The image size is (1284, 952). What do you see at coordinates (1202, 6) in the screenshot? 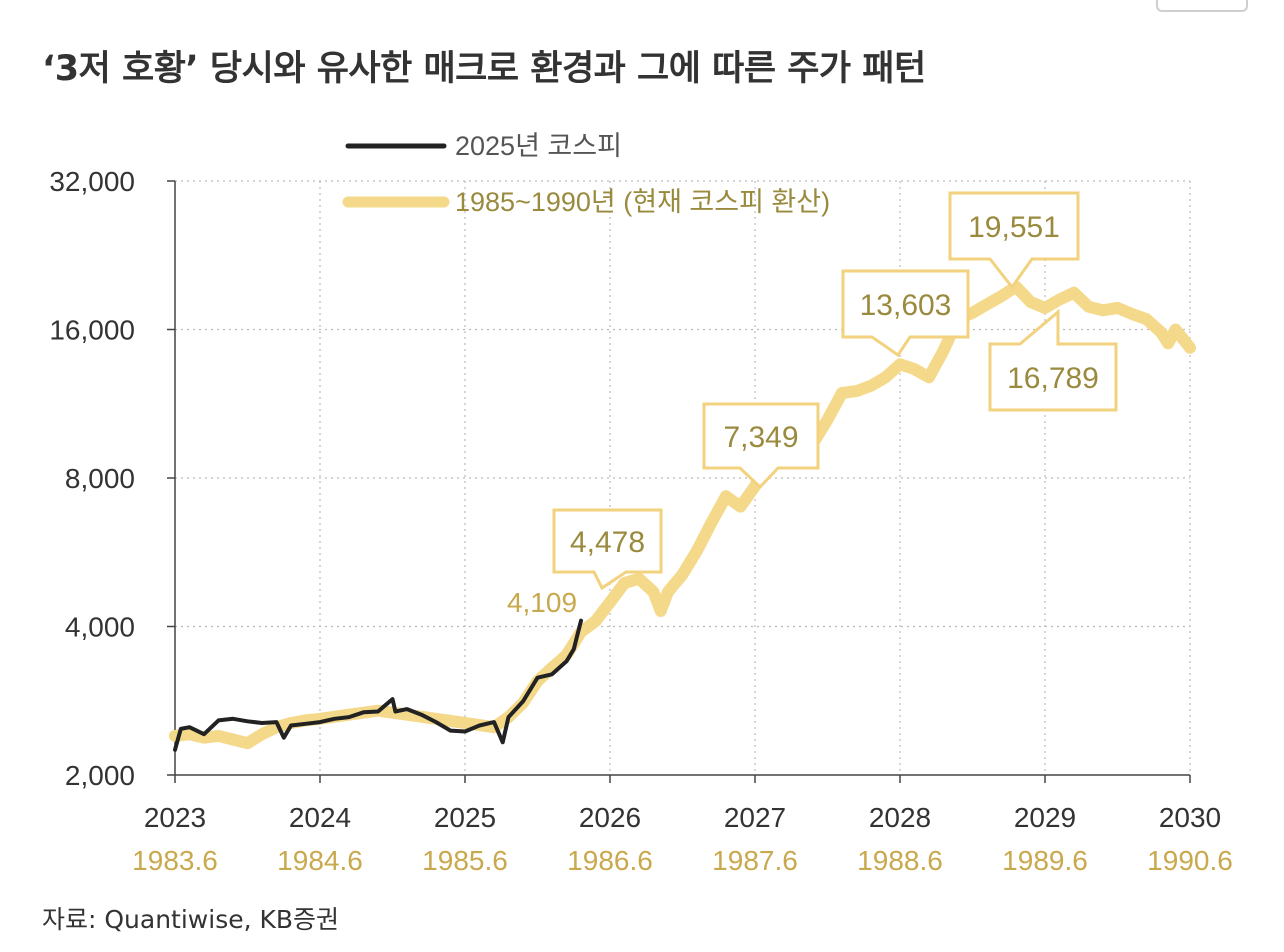
I see `window-corner` at bounding box center [1202, 6].